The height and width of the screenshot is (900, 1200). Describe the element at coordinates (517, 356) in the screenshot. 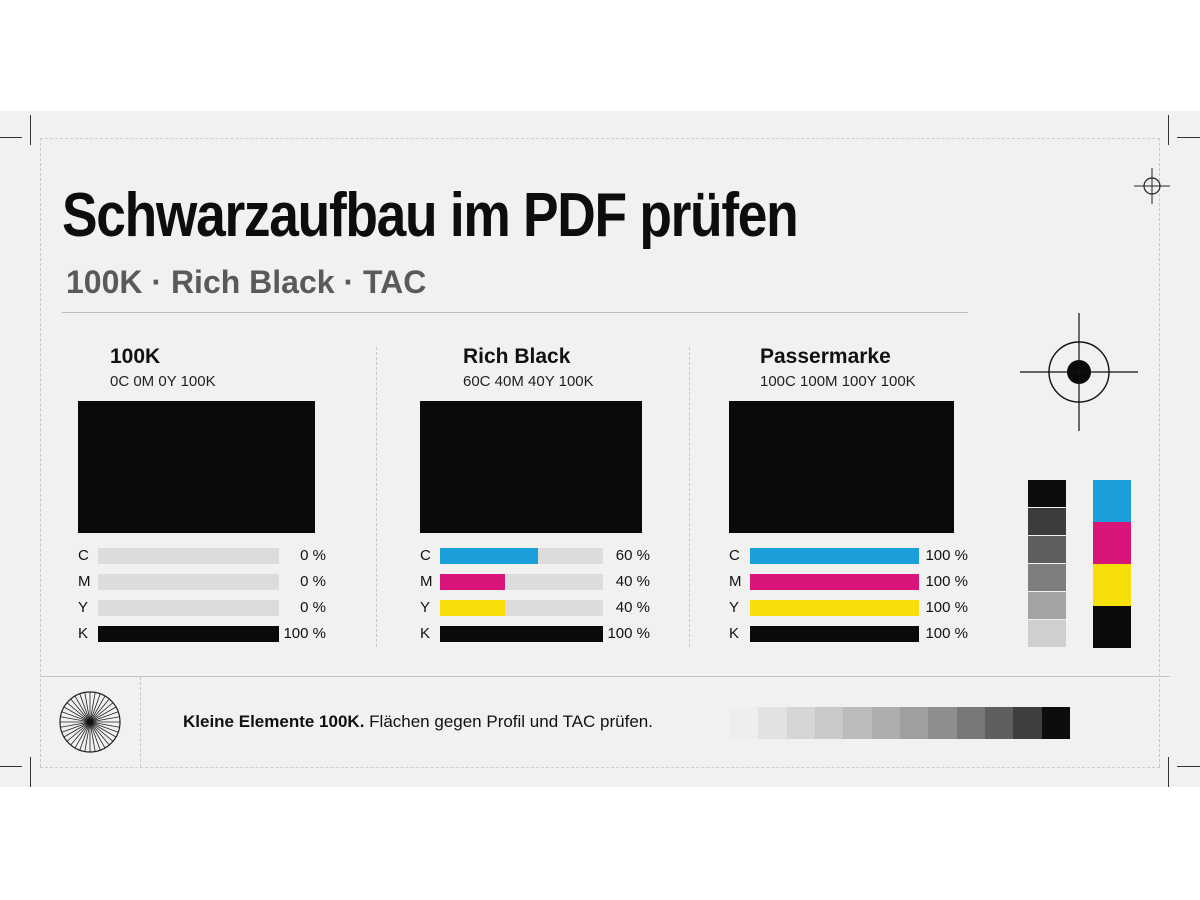

I see `column-title: Rich Black` at that location.